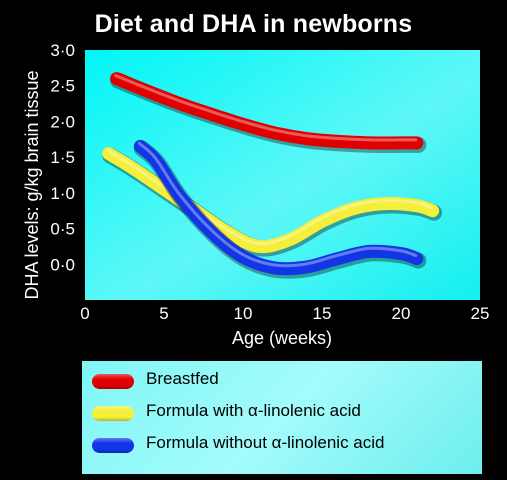 This screenshot has width=507, height=480. What do you see at coordinates (62, 264) in the screenshot?
I see `y-tick-label: 0·0` at bounding box center [62, 264].